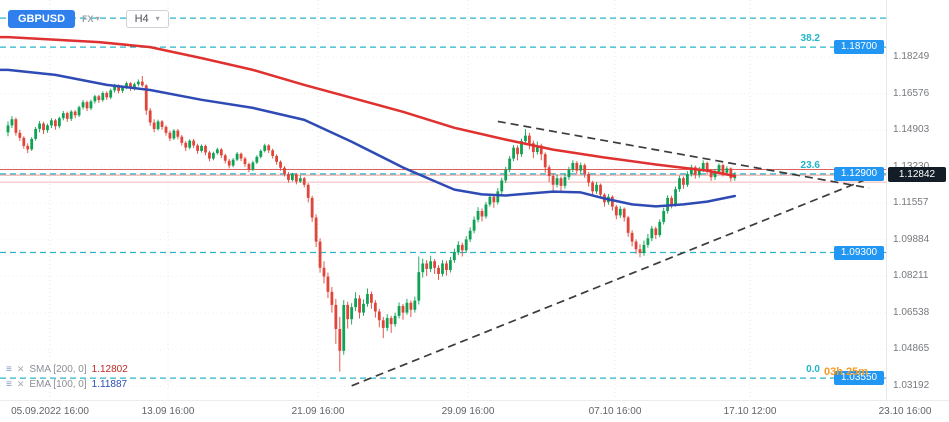 The height and width of the screenshot is (422, 949). Describe the element at coordinates (58, 384) in the screenshot. I see `indicator-name: EMA [100, 0]` at that location.